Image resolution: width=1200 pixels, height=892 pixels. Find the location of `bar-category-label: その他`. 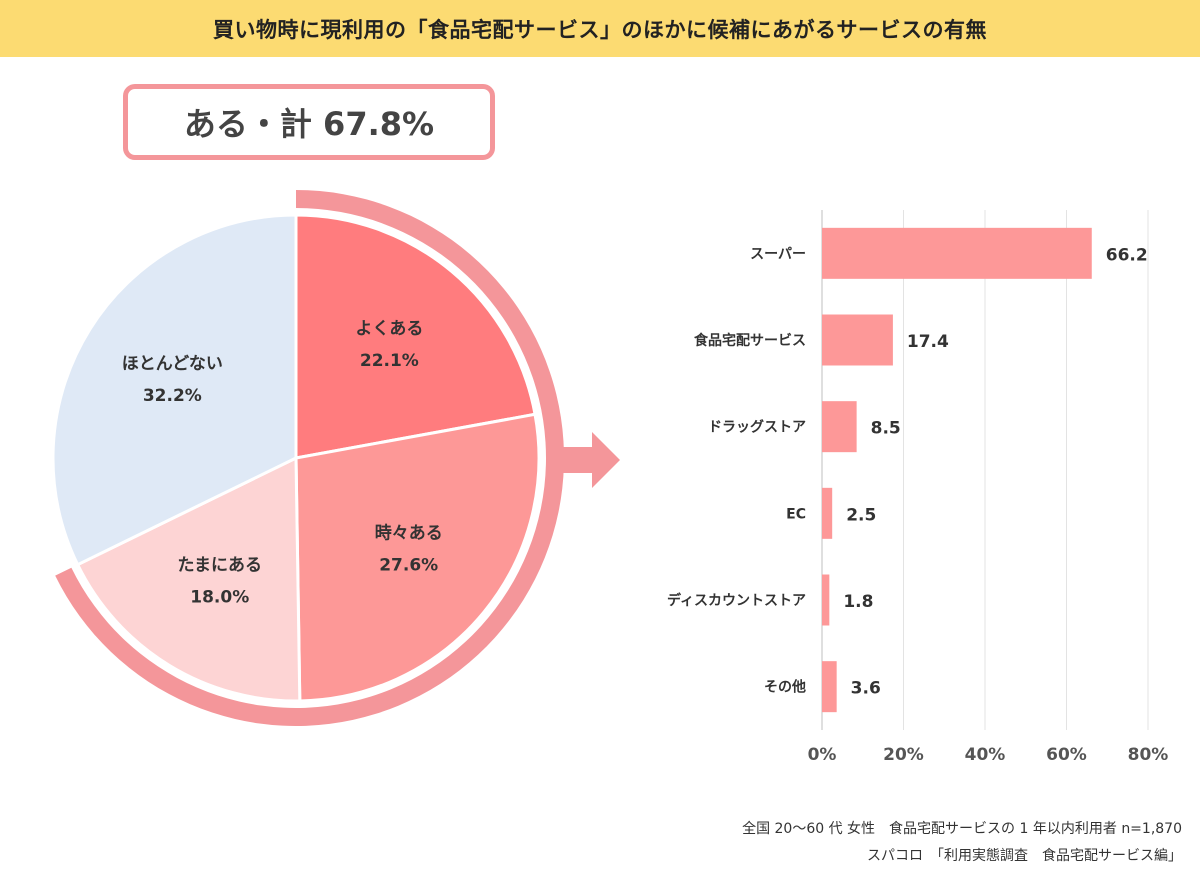

bar-category-label: その他 is located at coordinates (785, 687).